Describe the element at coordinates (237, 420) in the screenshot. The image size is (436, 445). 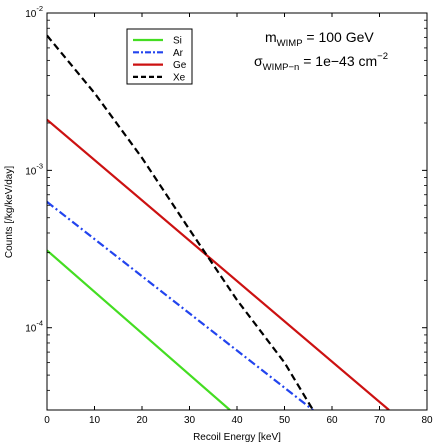
I see `x-tick-label: 40` at that location.